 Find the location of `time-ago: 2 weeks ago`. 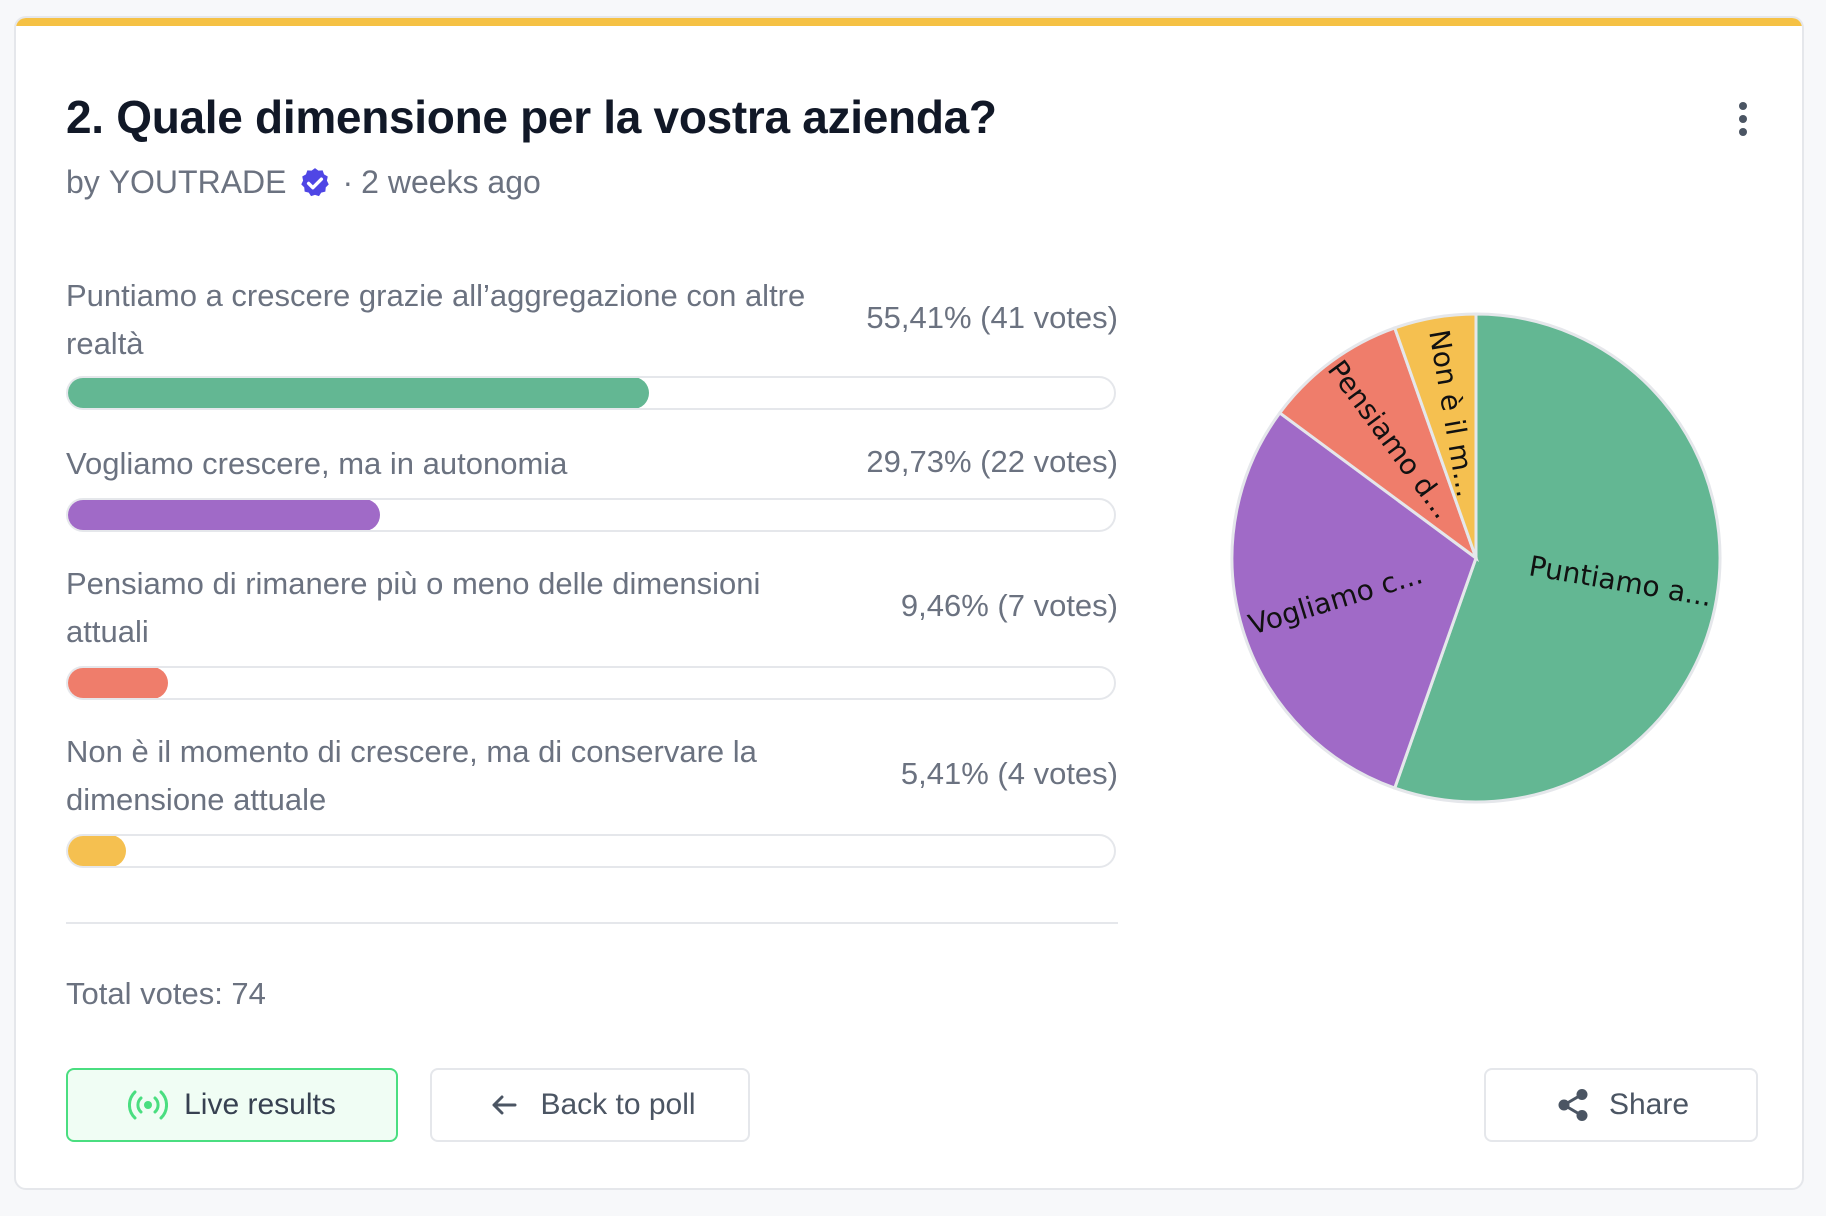

time-ago: 2 weeks ago is located at coordinates (451, 182).